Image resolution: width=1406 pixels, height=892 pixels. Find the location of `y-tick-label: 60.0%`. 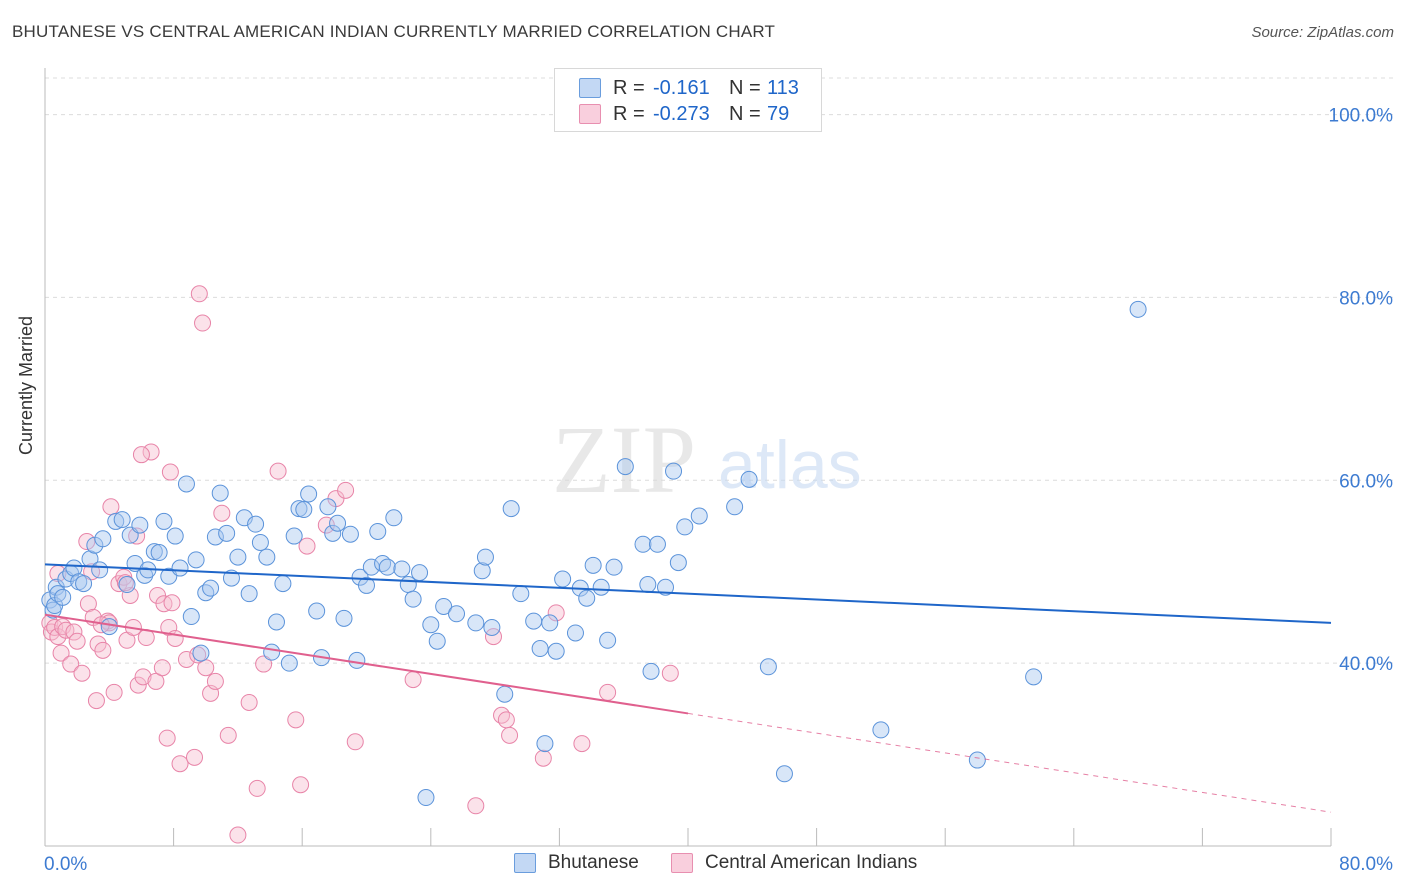

y-tick-label: 60.0% is located at coordinates (1366, 481).